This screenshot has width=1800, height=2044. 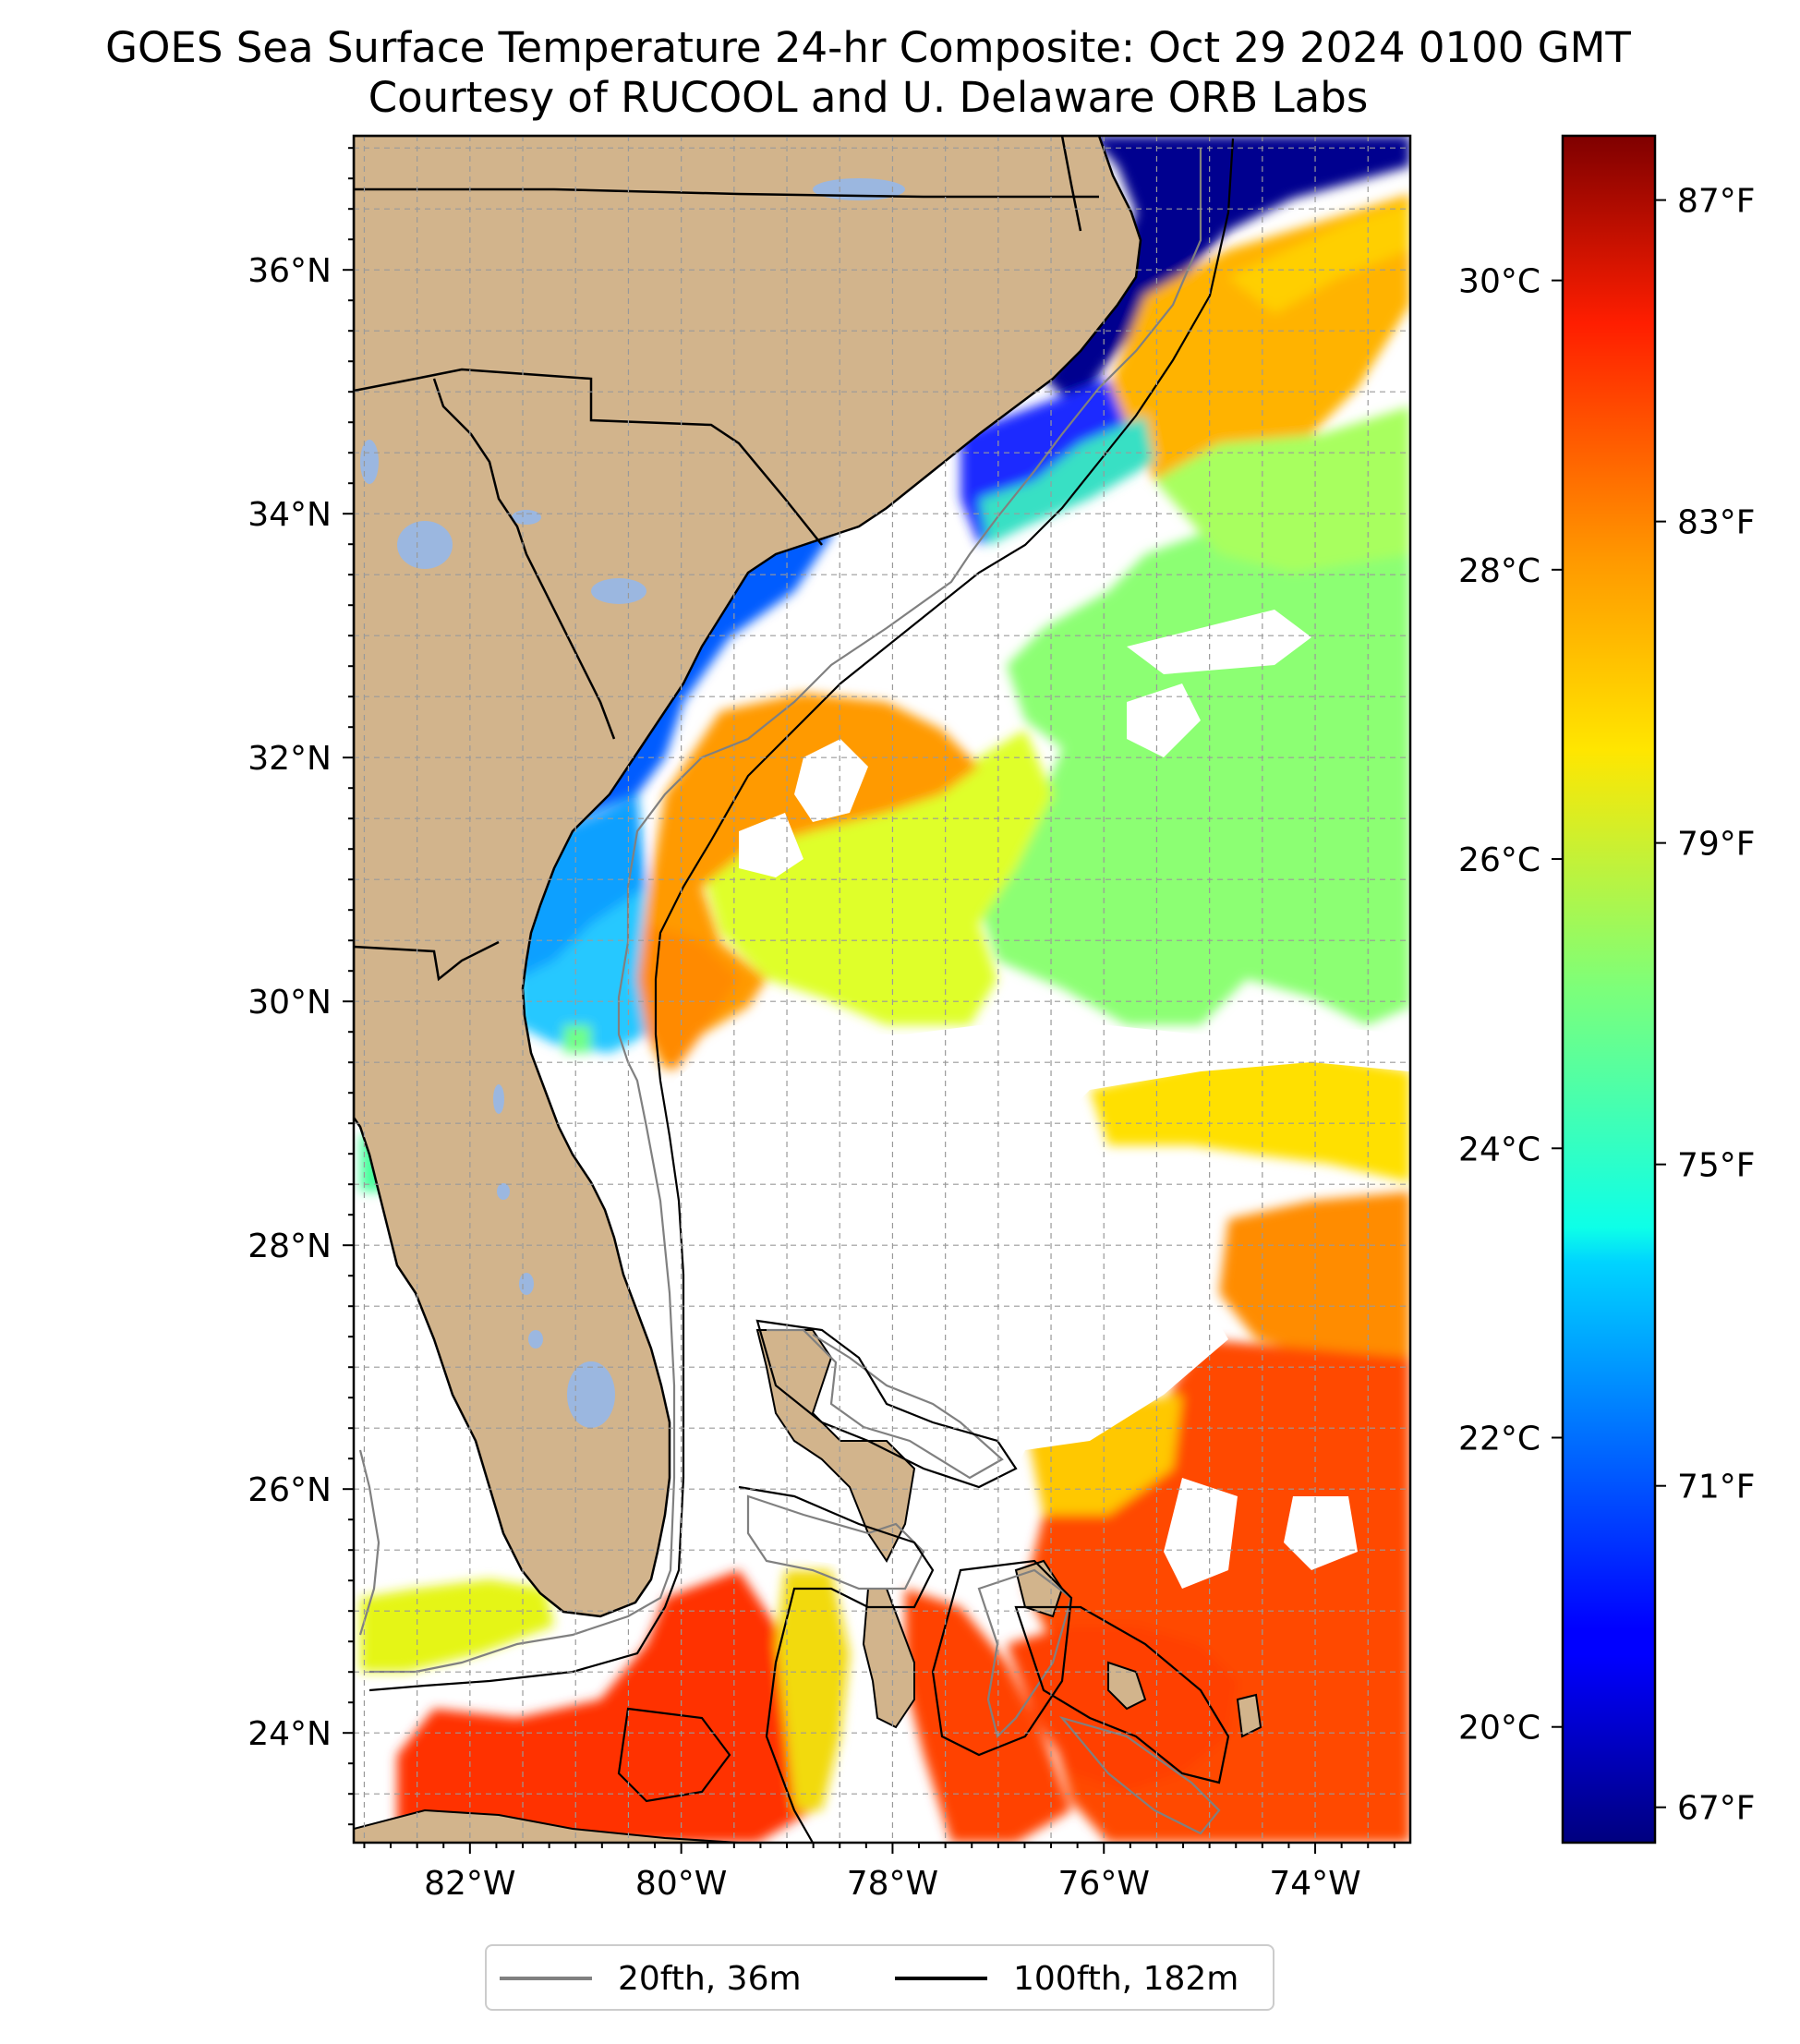 What do you see at coordinates (710, 1979) in the screenshot?
I see `legend-label-20fth: 20fth, 36m` at bounding box center [710, 1979].